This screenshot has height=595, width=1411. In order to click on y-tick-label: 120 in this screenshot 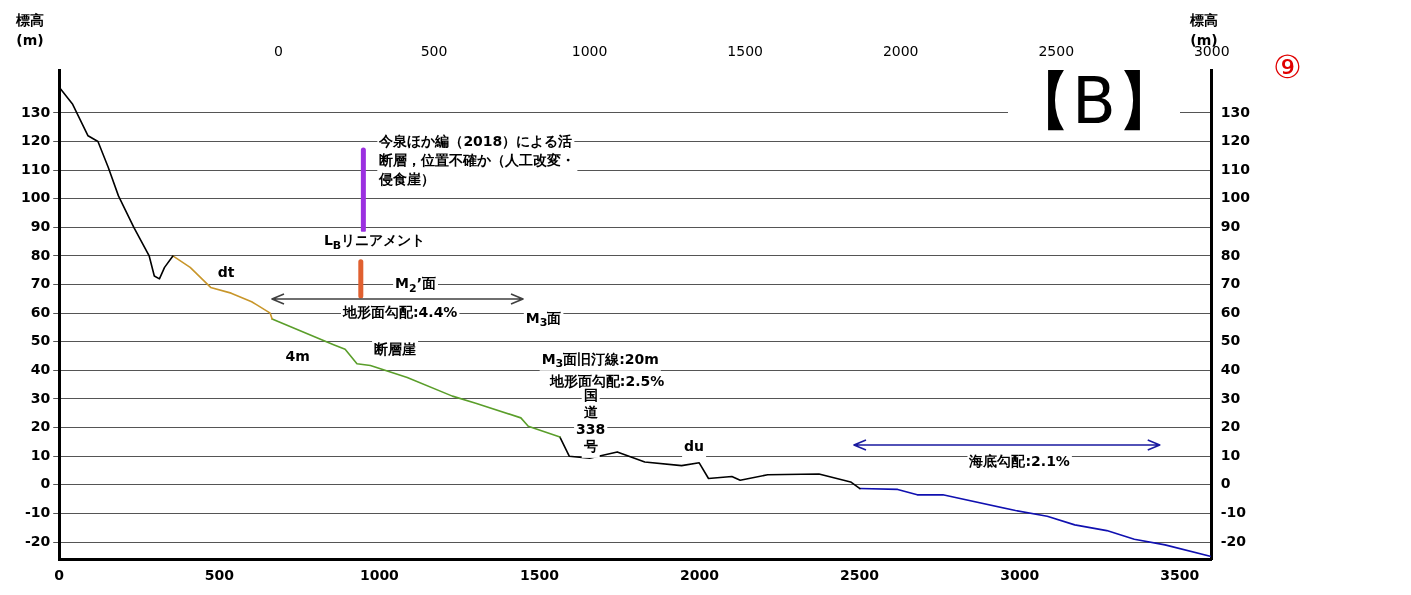, I will do `click(35, 140)`.